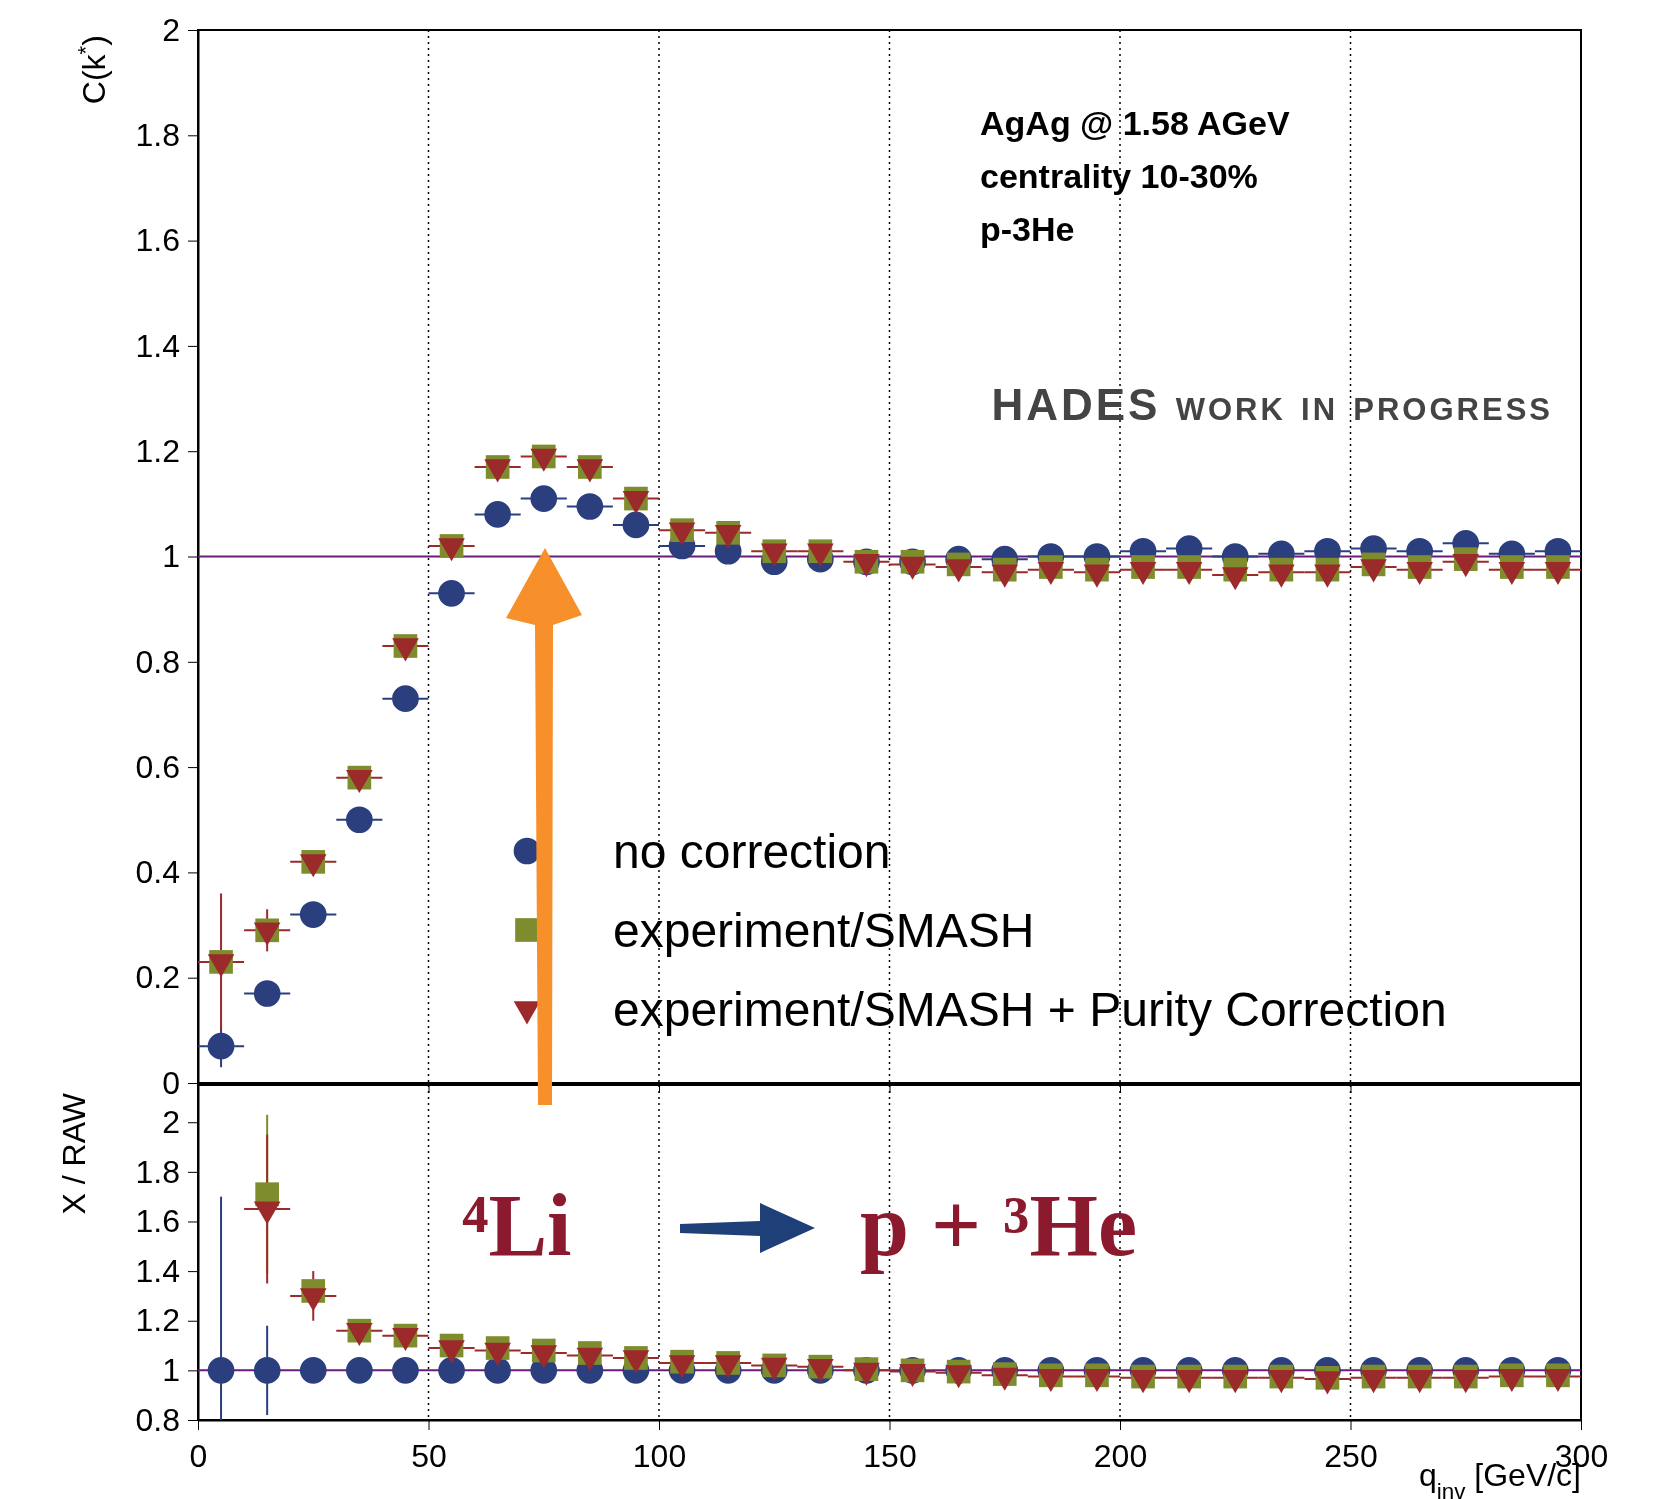 Image resolution: width=1665 pixels, height=1499 pixels. What do you see at coordinates (1351, 1455) in the screenshot?
I see `x-tick-label: 250` at bounding box center [1351, 1455].